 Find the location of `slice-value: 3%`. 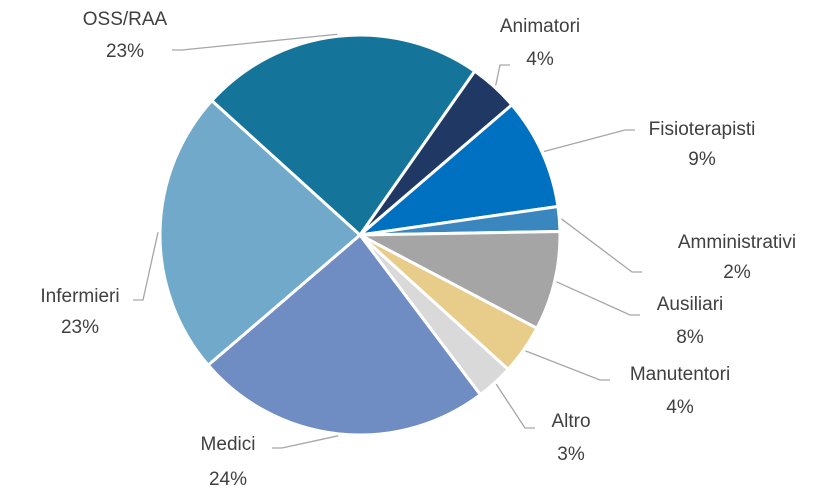

slice-value: 3% is located at coordinates (571, 454).